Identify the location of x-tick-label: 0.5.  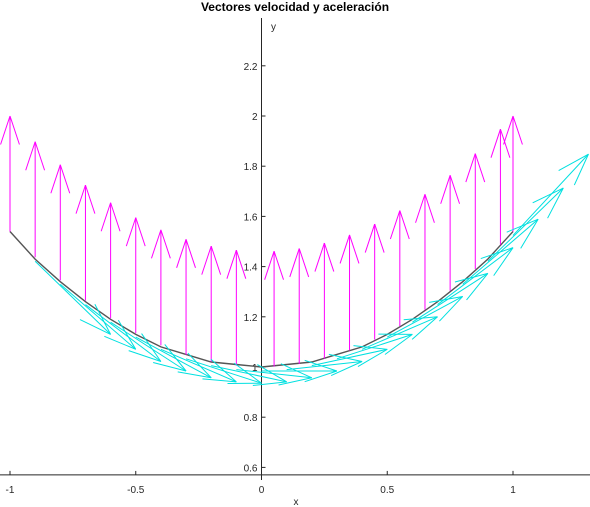
(387, 490).